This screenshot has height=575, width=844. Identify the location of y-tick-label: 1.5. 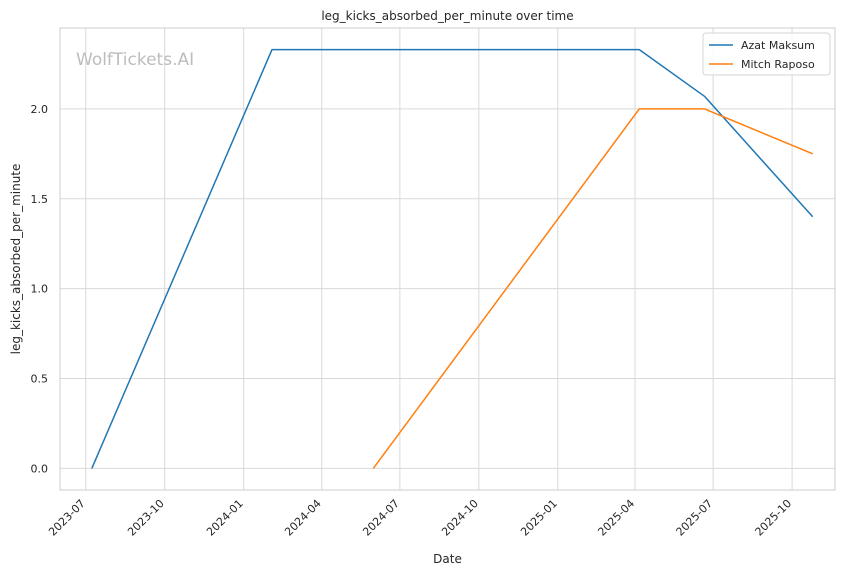
(40, 199).